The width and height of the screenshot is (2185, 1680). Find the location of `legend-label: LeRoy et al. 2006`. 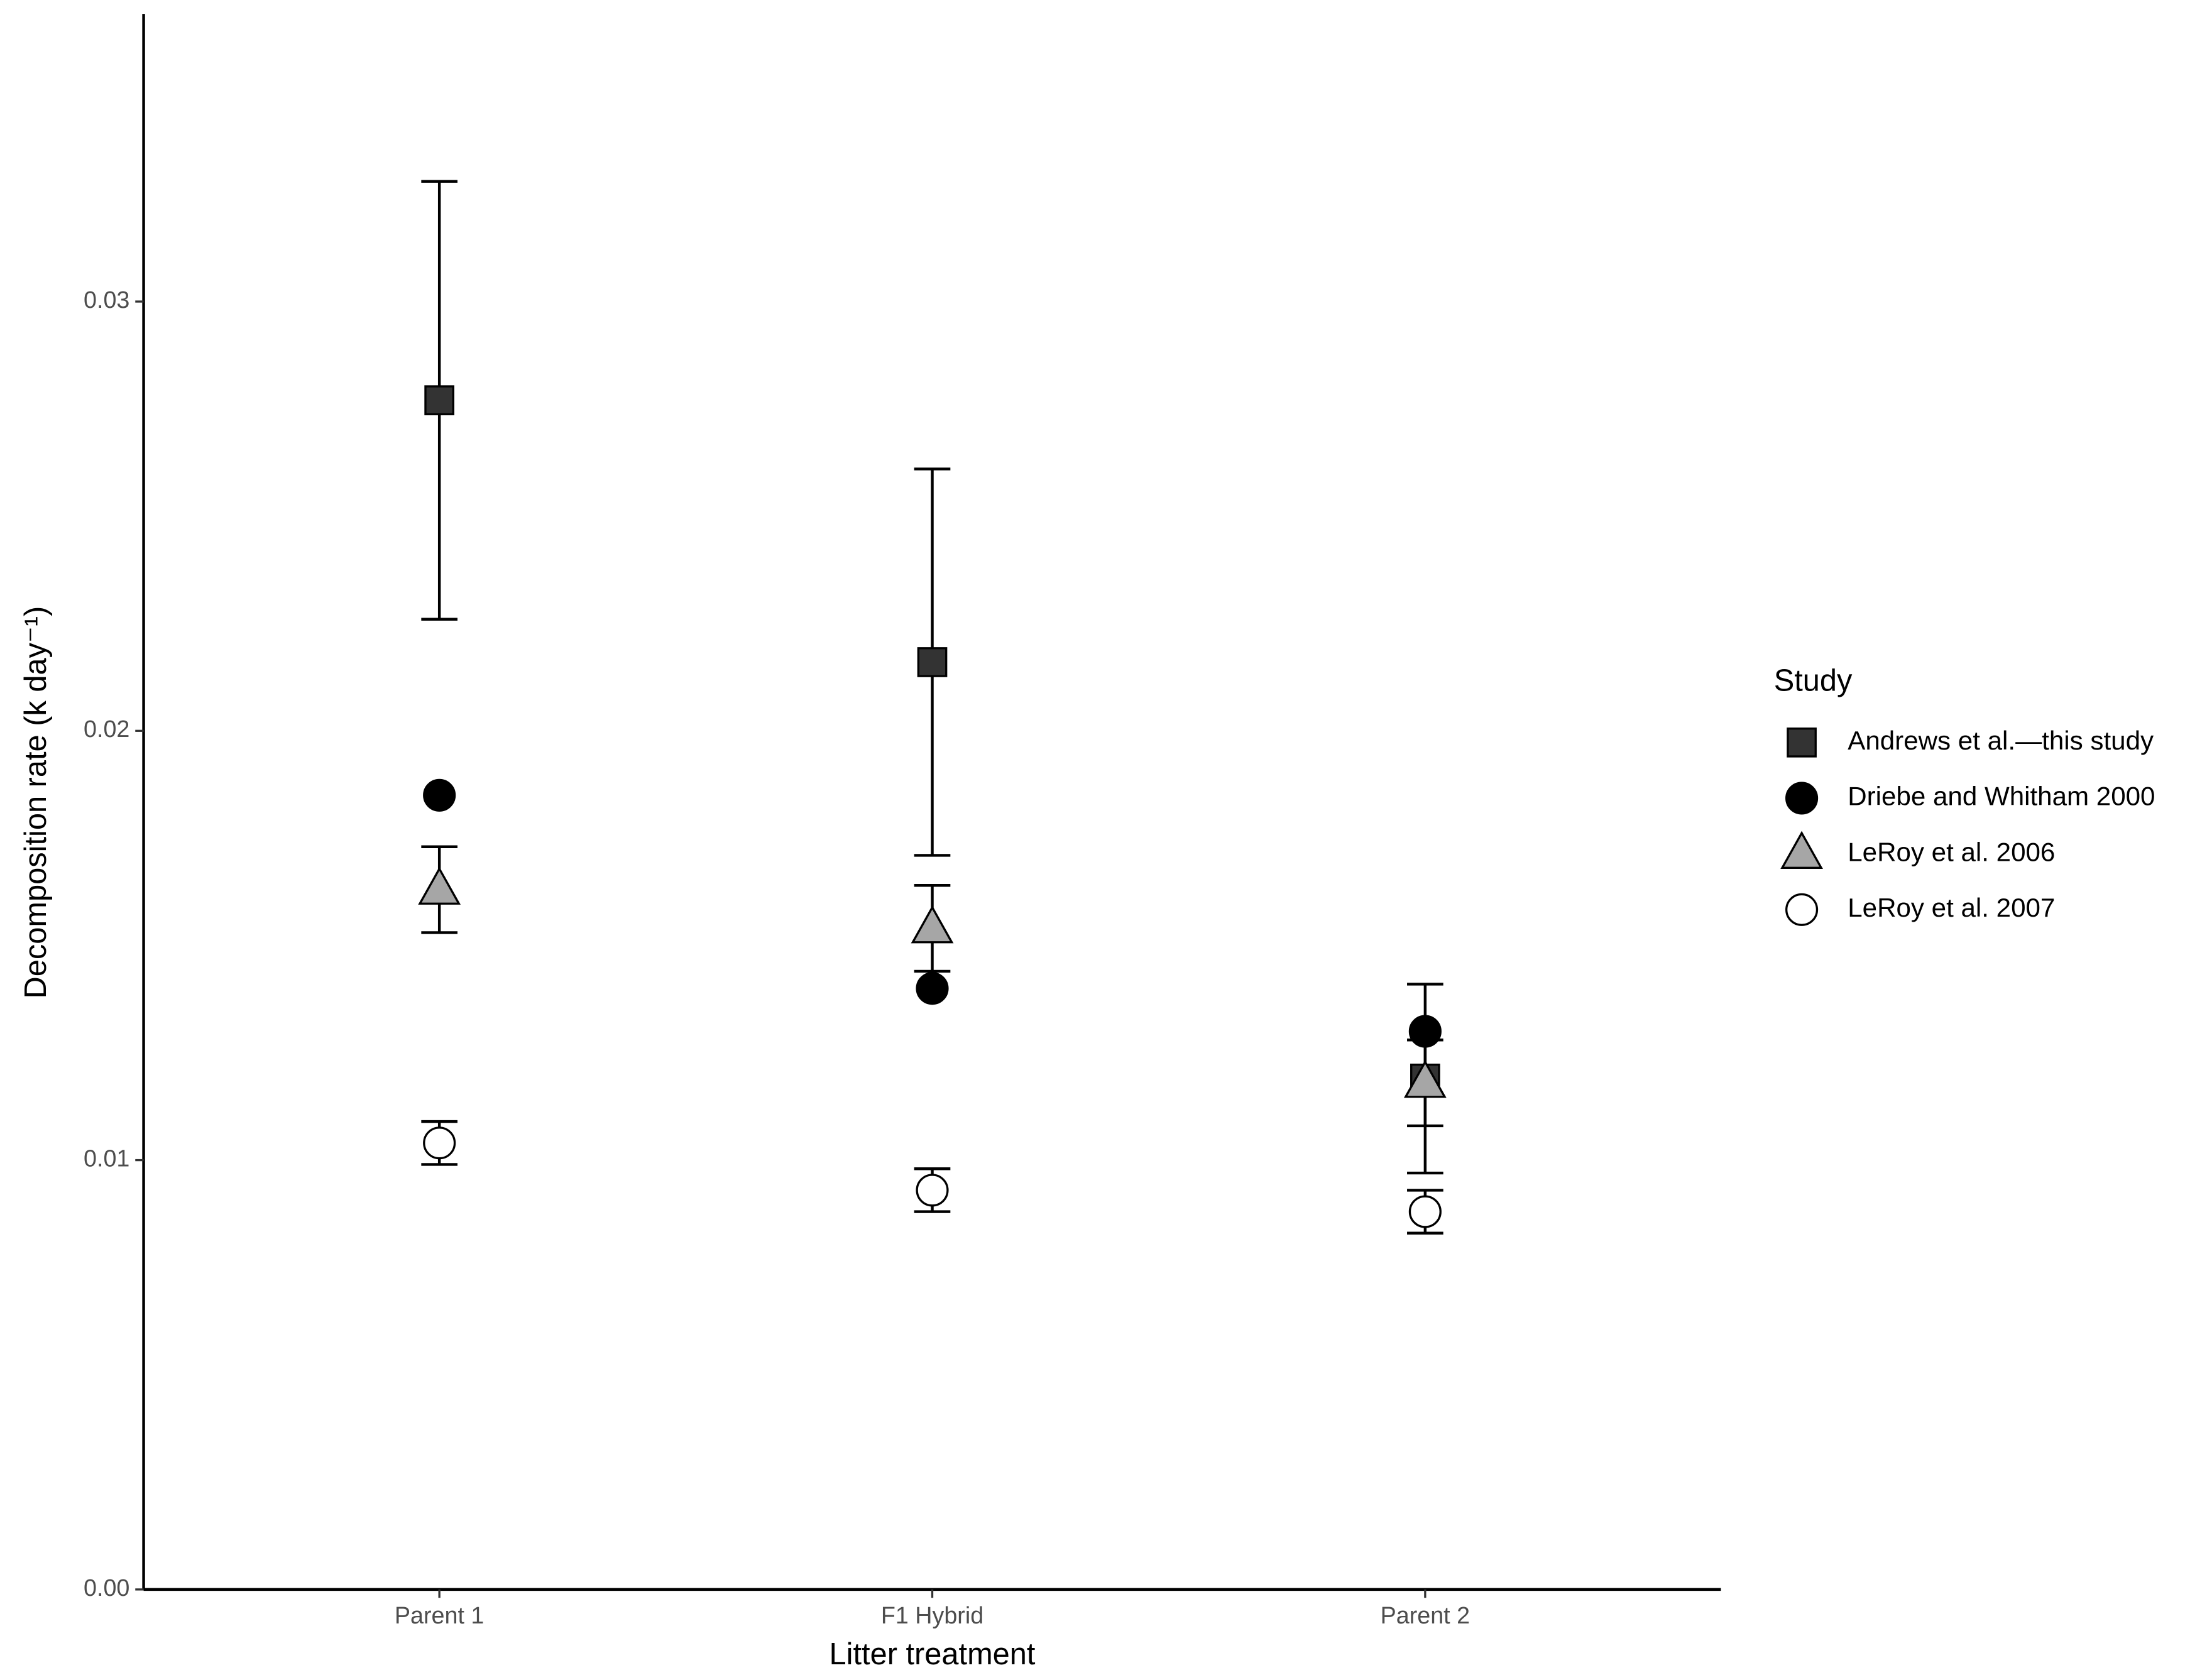

legend-label: LeRoy et al. 2006 is located at coordinates (1951, 851).